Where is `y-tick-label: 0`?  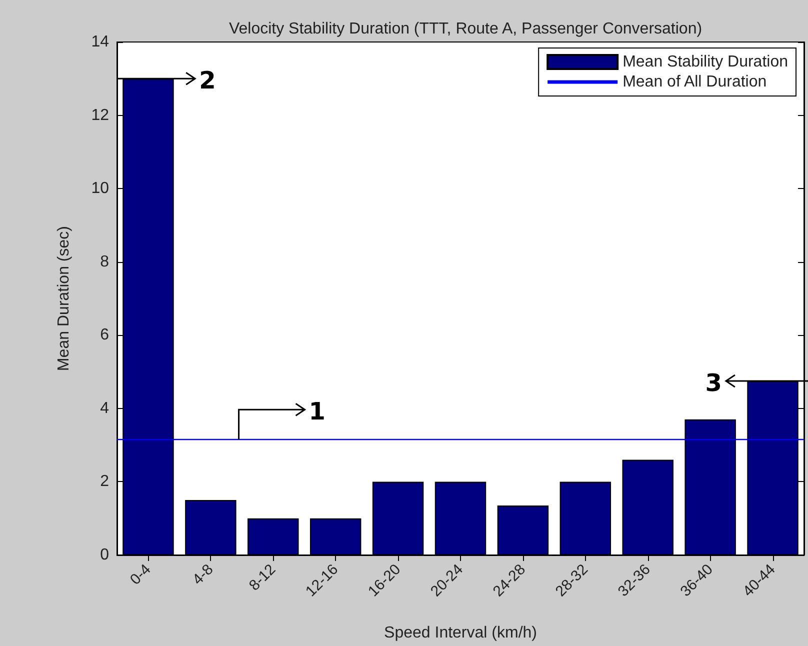 y-tick-label: 0 is located at coordinates (105, 555).